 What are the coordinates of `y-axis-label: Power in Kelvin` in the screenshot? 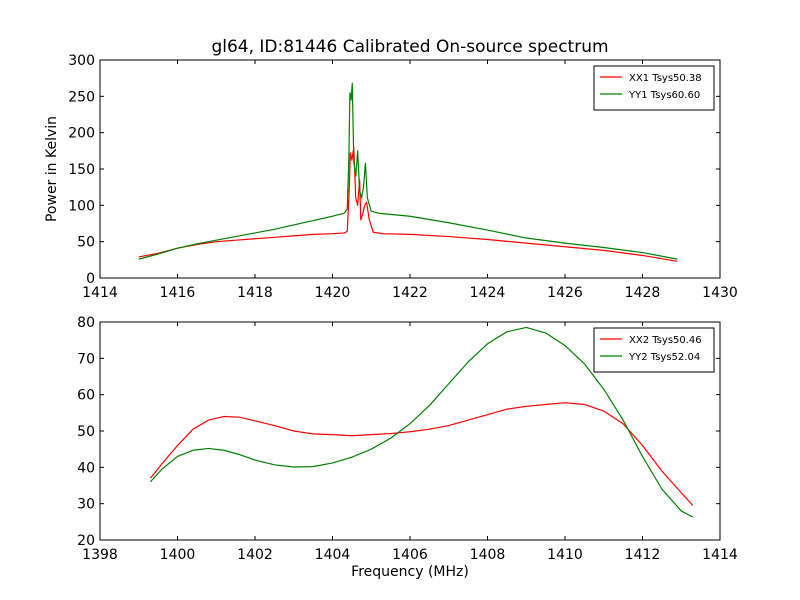 It's located at (52, 169).